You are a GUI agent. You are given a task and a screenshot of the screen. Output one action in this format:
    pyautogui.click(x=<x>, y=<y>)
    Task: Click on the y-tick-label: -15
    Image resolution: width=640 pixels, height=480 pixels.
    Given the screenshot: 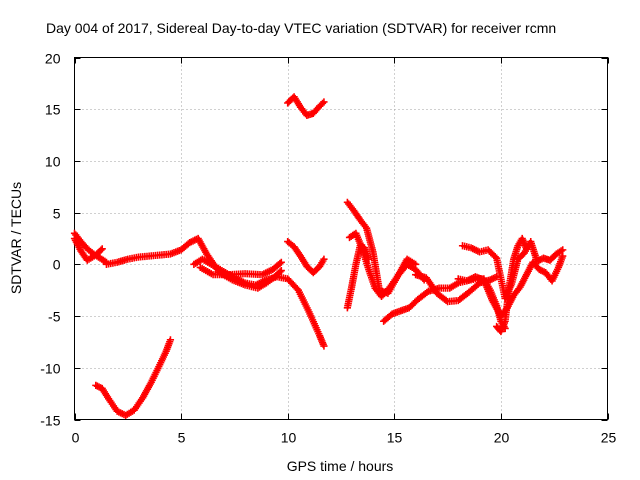 What is the action you would take?
    pyautogui.click(x=50, y=421)
    